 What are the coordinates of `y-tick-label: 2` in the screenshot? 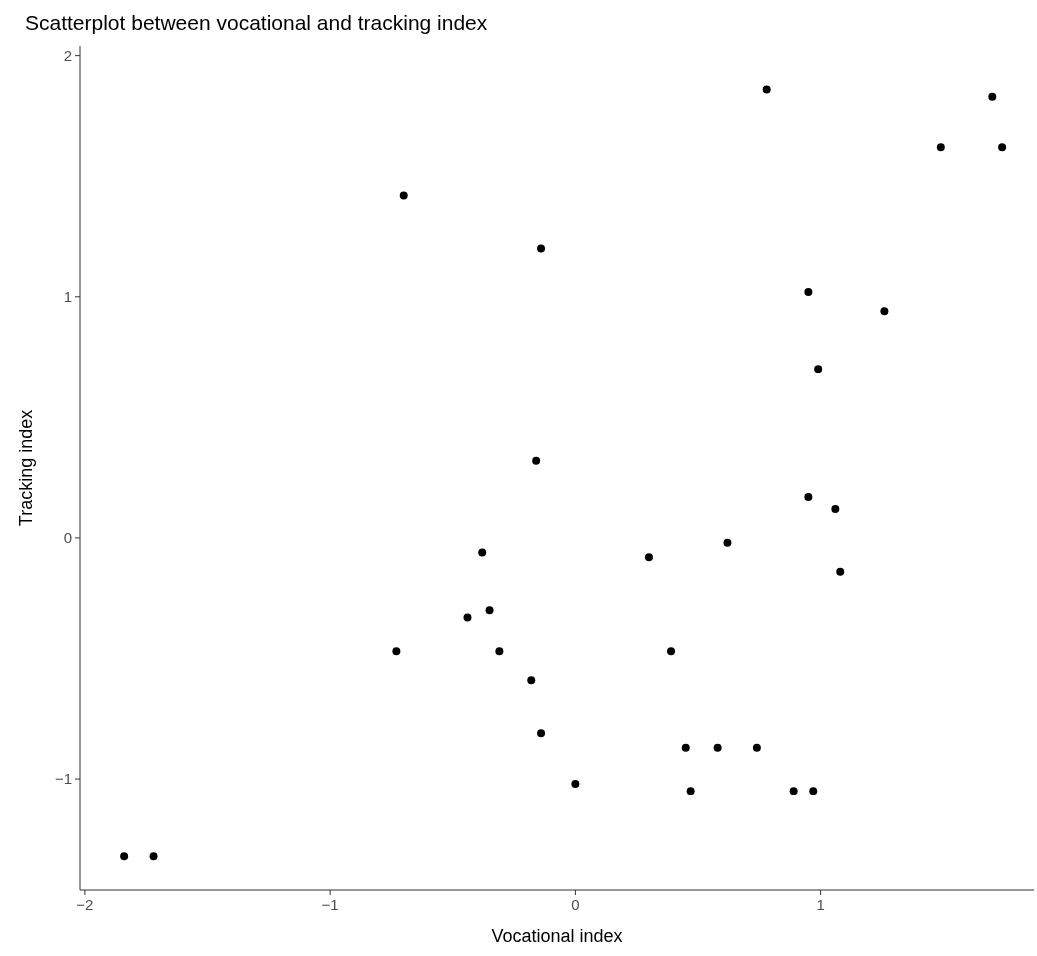 It's located at (67, 55).